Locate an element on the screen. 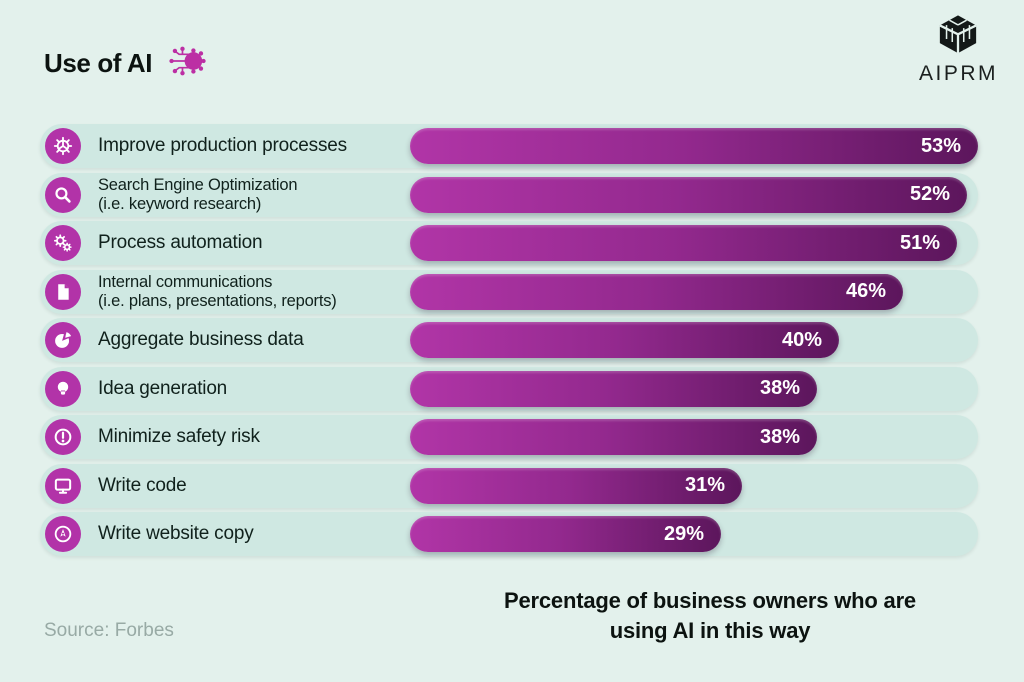  chart-row-process-automation: Process automation 51% is located at coordinates (509, 243).